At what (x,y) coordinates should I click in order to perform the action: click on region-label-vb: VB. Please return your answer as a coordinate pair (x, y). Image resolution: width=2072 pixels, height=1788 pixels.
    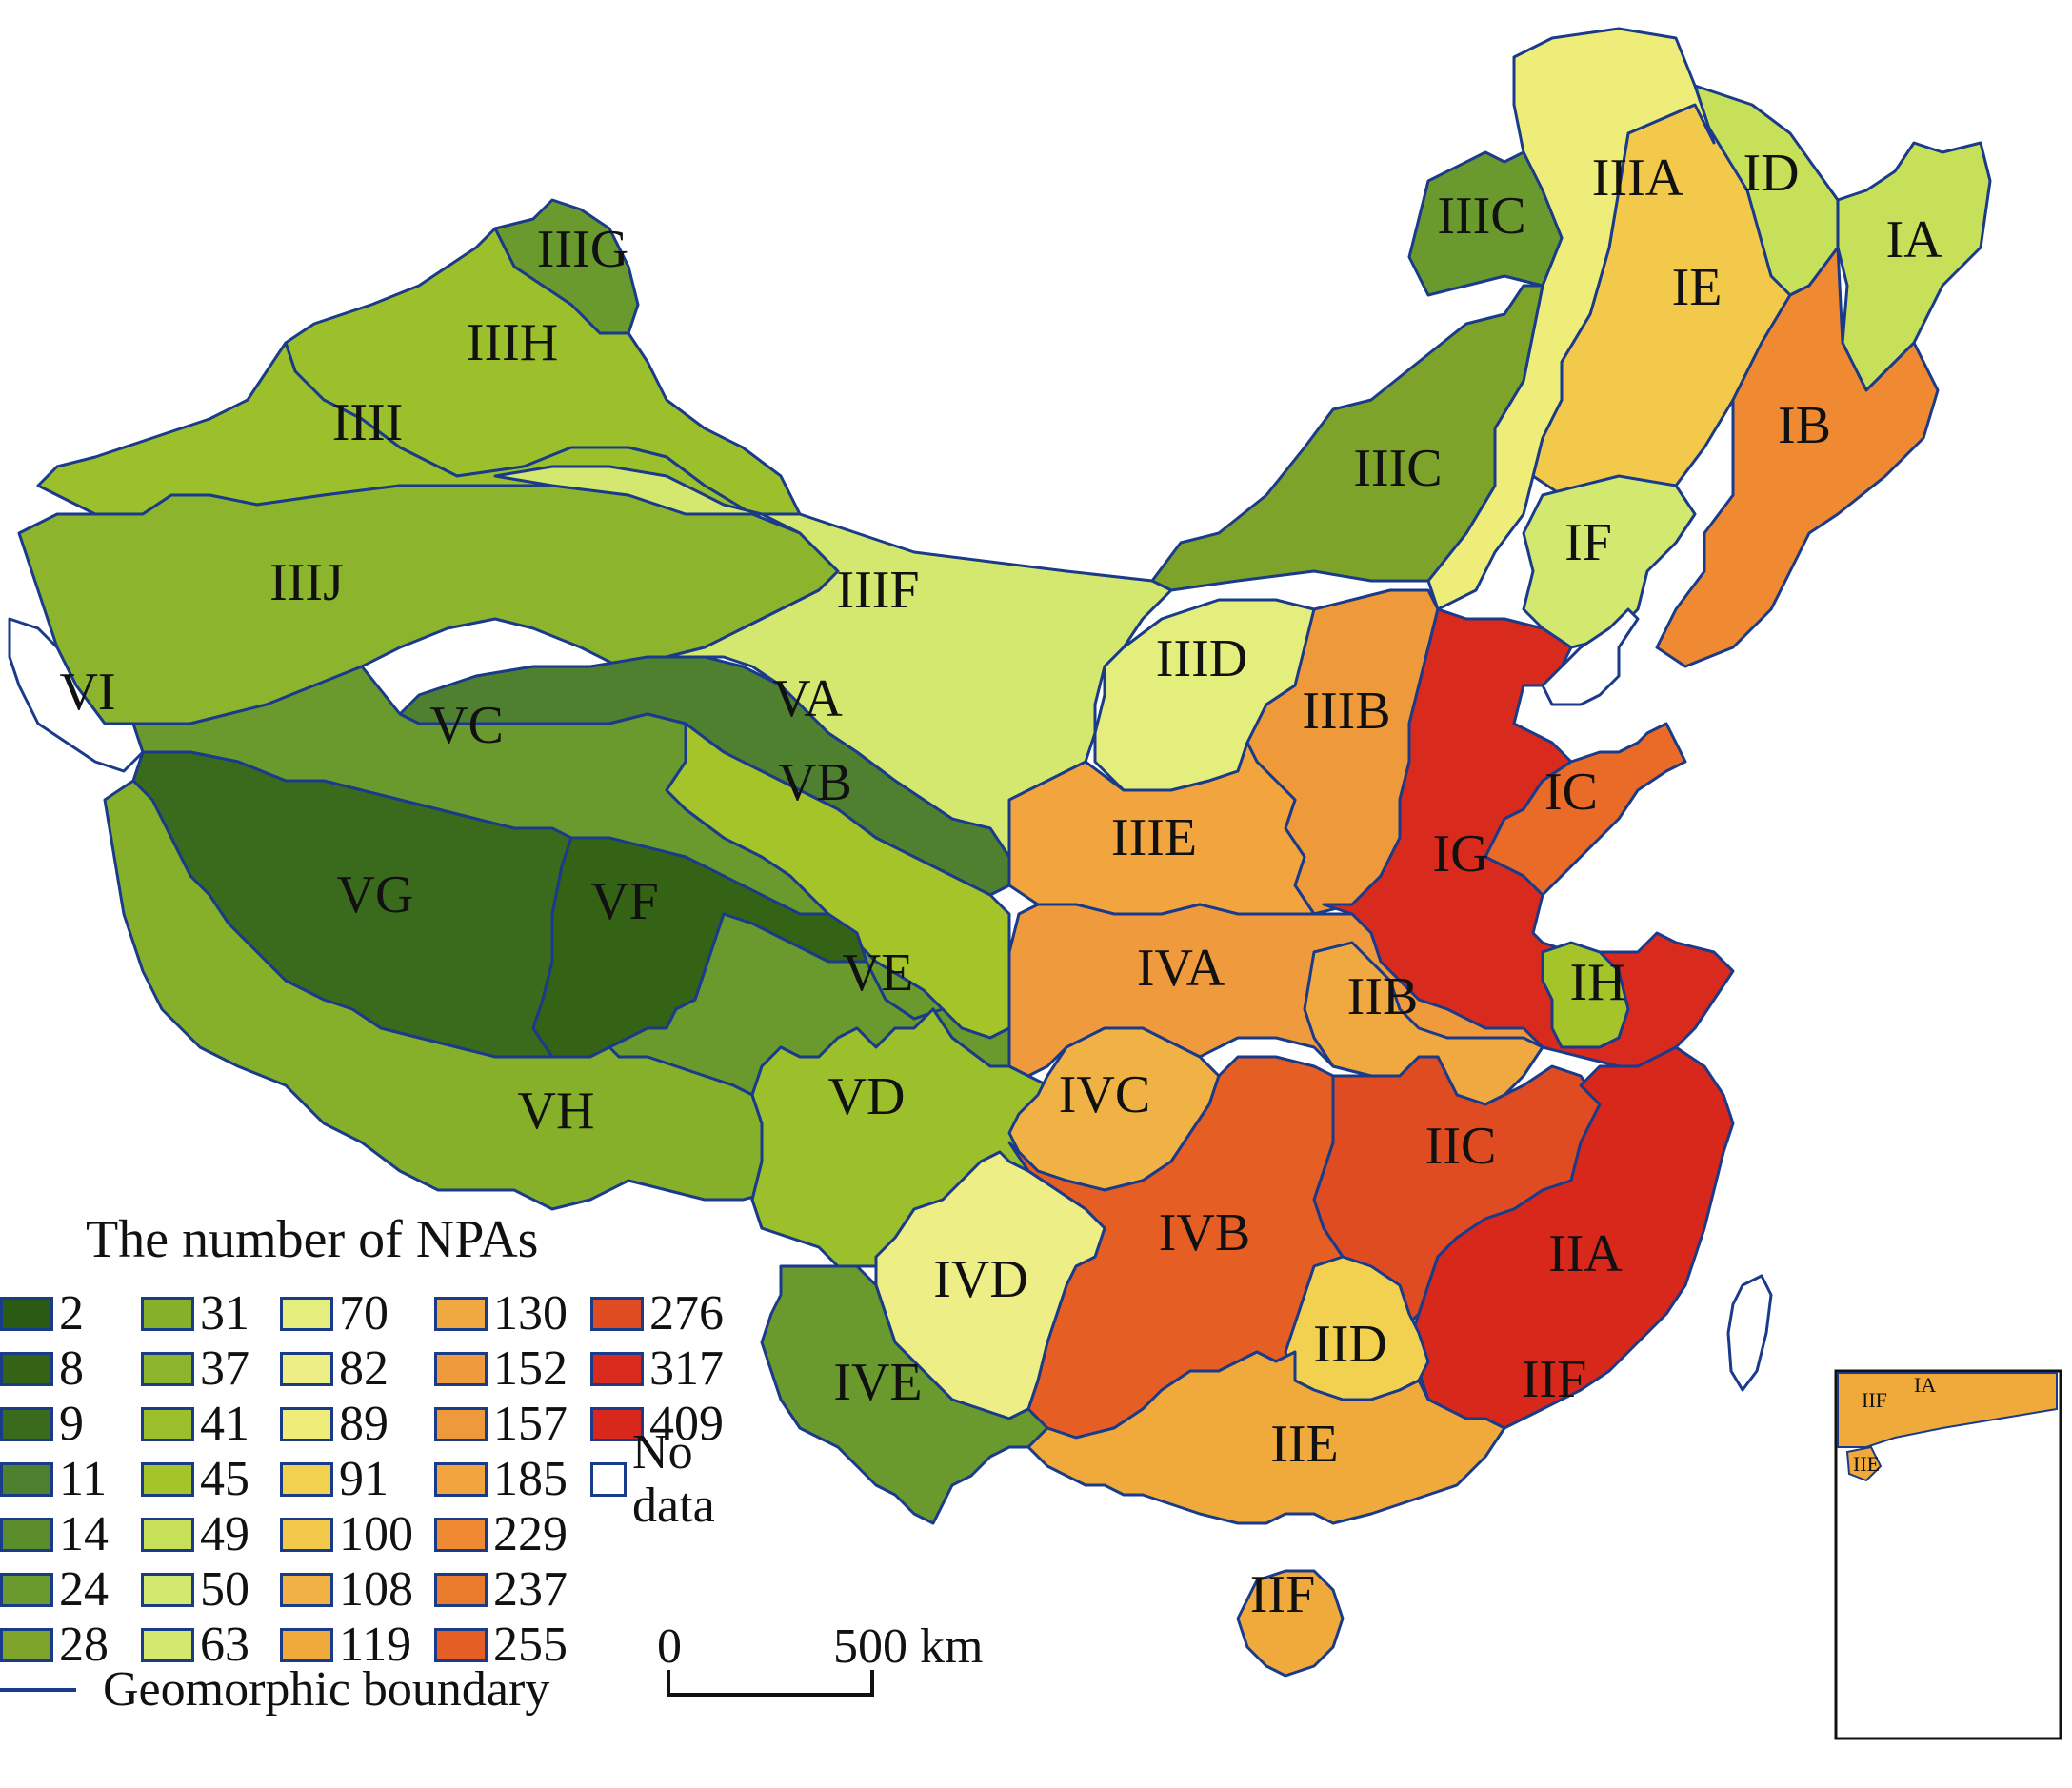
    Looking at the image, I should click on (815, 783).